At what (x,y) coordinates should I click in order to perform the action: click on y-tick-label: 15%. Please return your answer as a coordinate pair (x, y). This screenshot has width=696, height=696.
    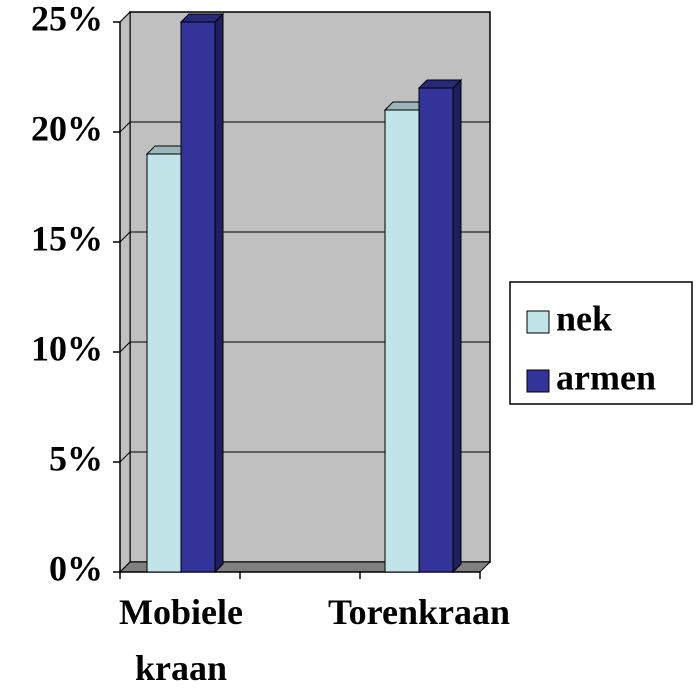
    Looking at the image, I should click on (67, 238).